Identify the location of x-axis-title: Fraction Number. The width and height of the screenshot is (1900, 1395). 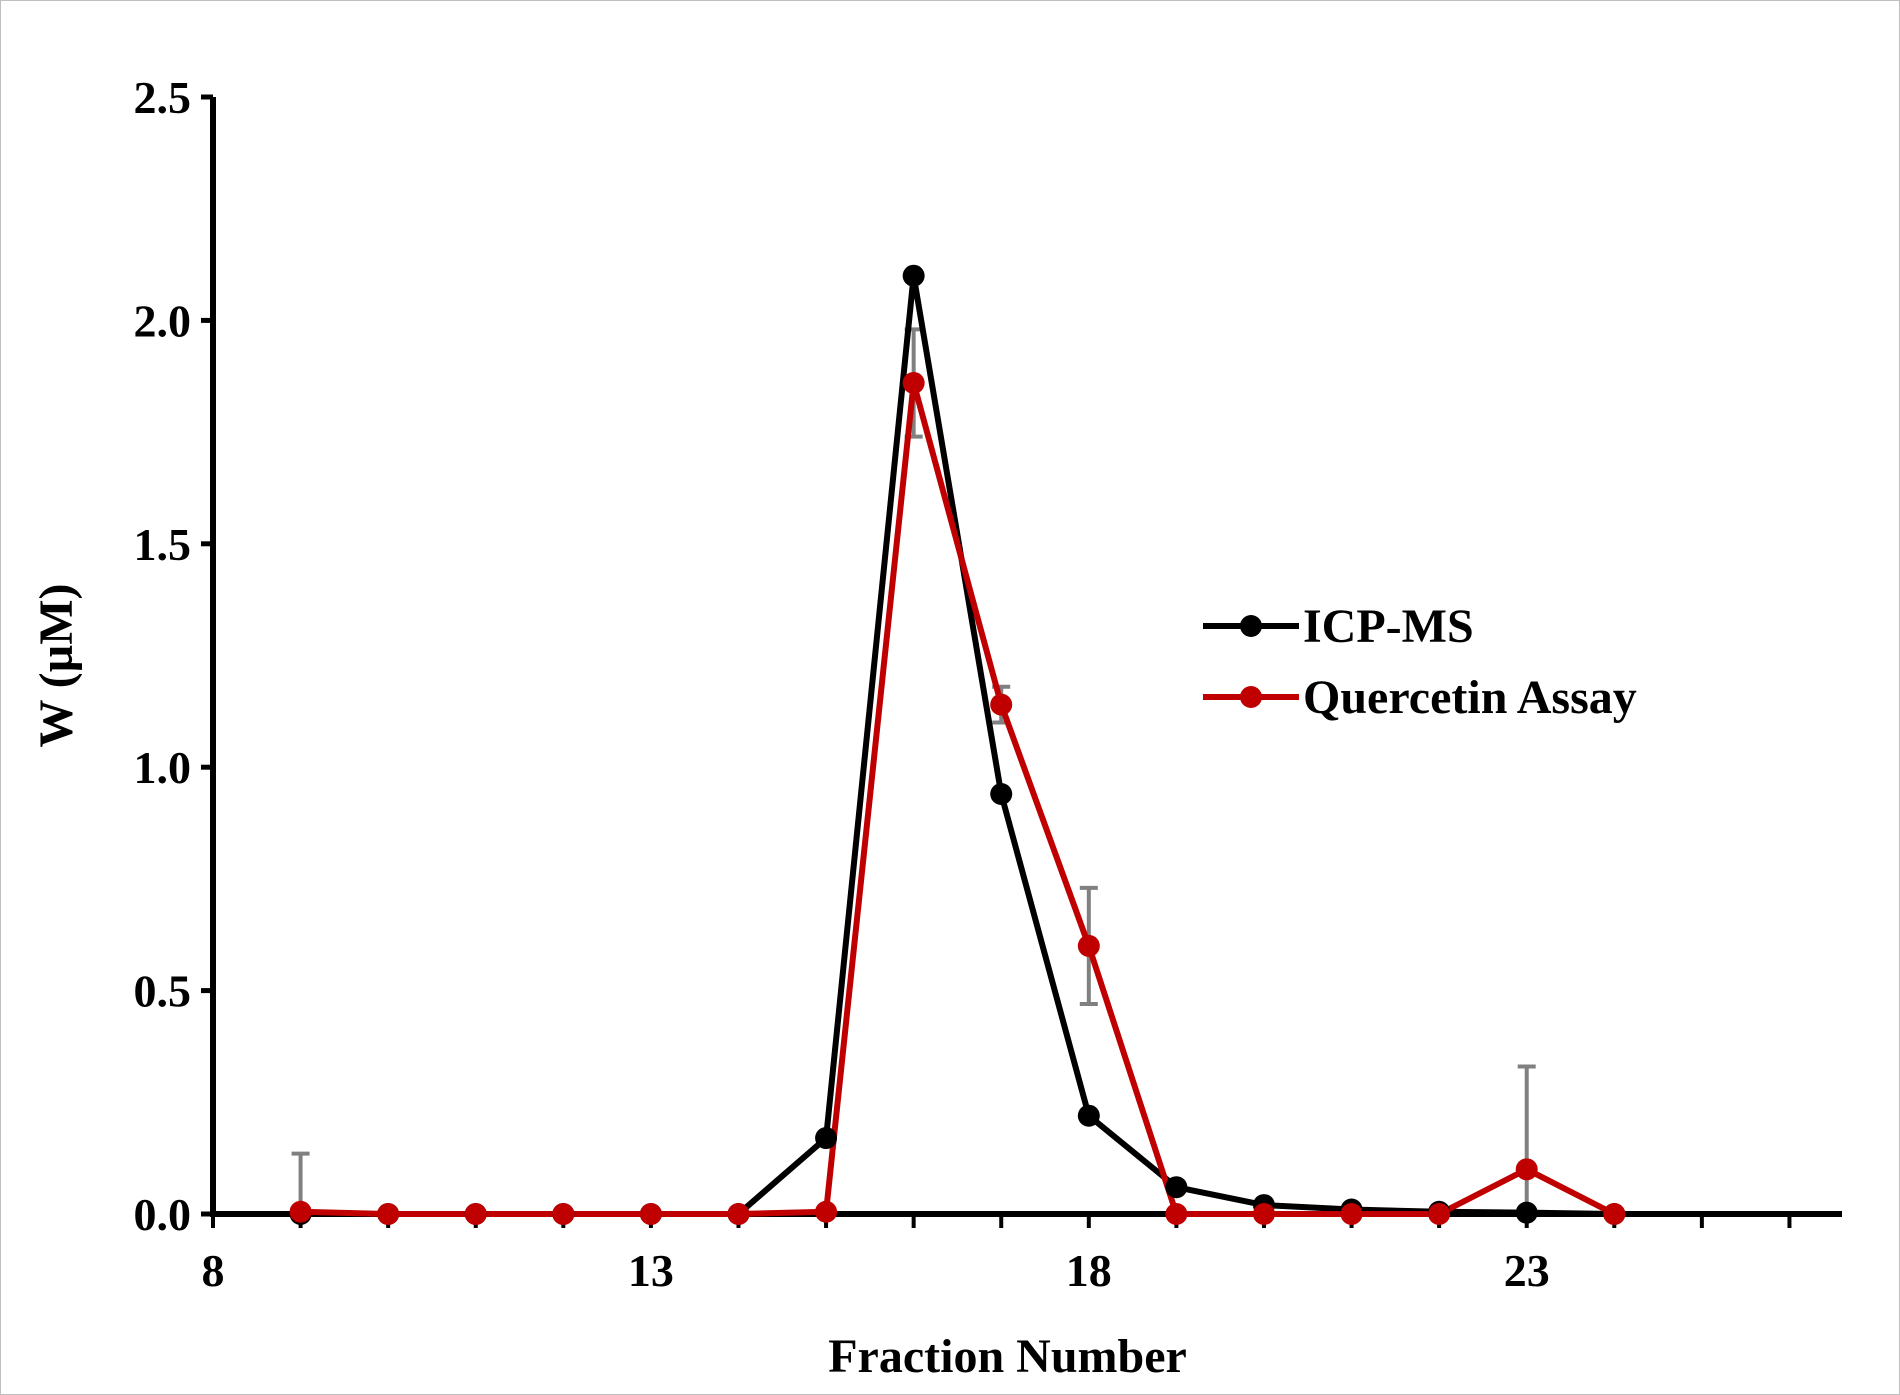
(1007, 1356).